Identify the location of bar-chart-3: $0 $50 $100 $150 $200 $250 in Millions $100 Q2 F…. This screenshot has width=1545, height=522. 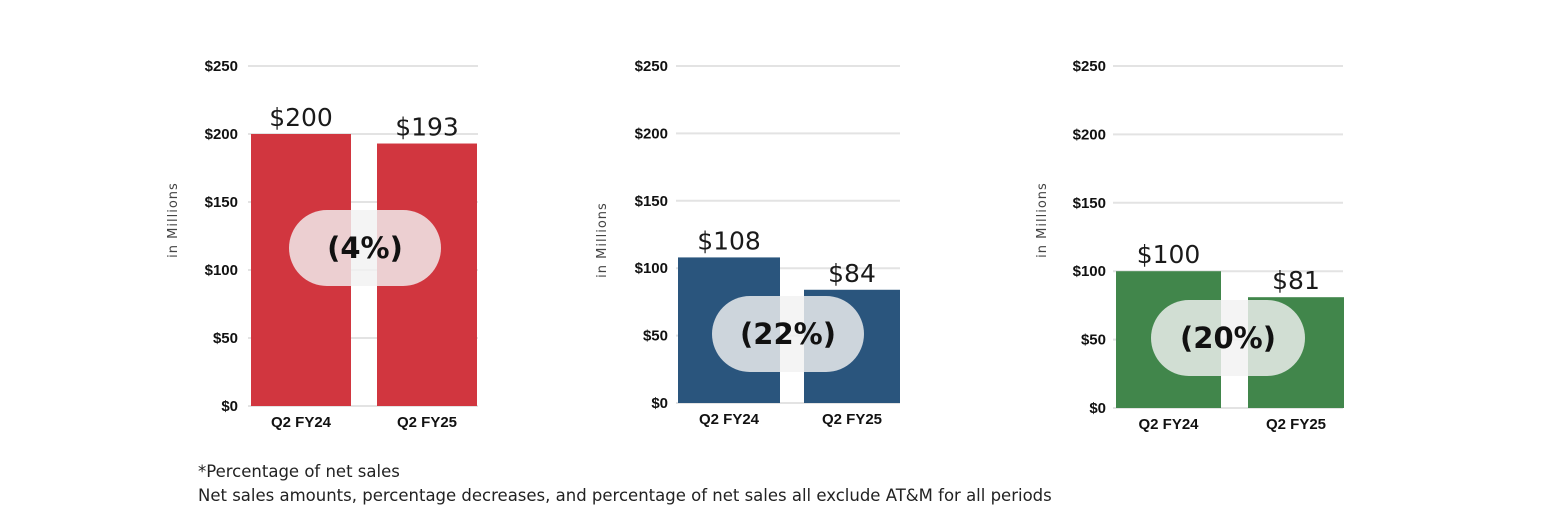
(1189, 245).